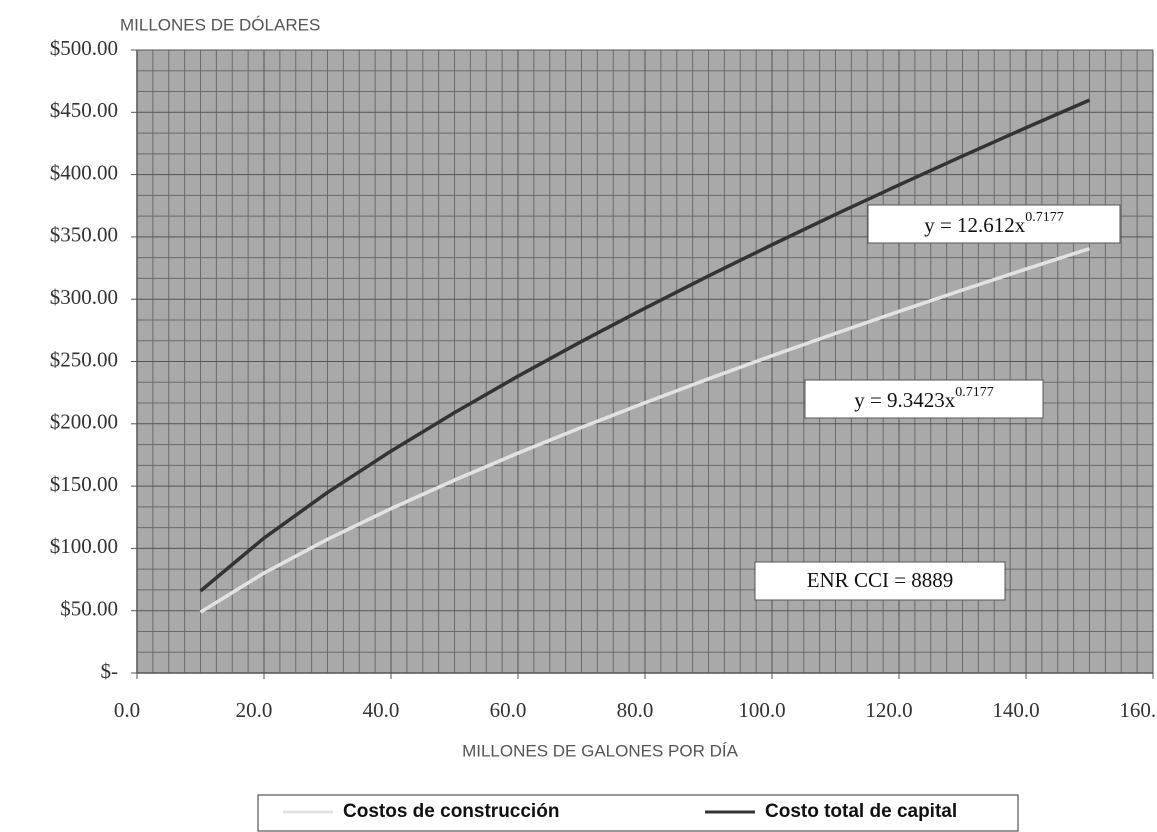 This screenshot has height=832, width=1157. I want to click on y-tick-label: $100.00, so click(84, 546).